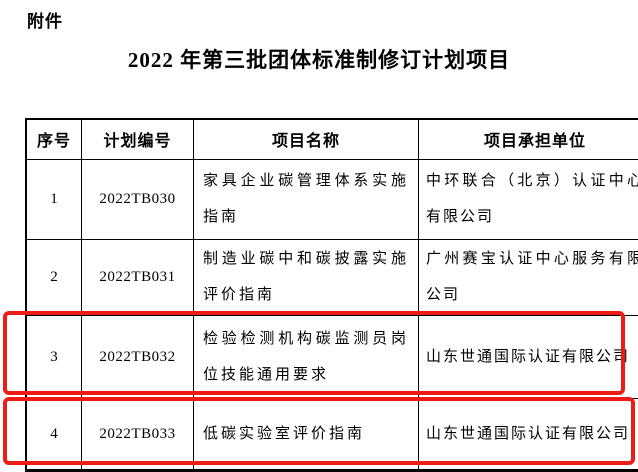 This screenshot has height=472, width=638. What do you see at coordinates (53, 277) in the screenshot?
I see `cell-serial-number: 2` at bounding box center [53, 277].